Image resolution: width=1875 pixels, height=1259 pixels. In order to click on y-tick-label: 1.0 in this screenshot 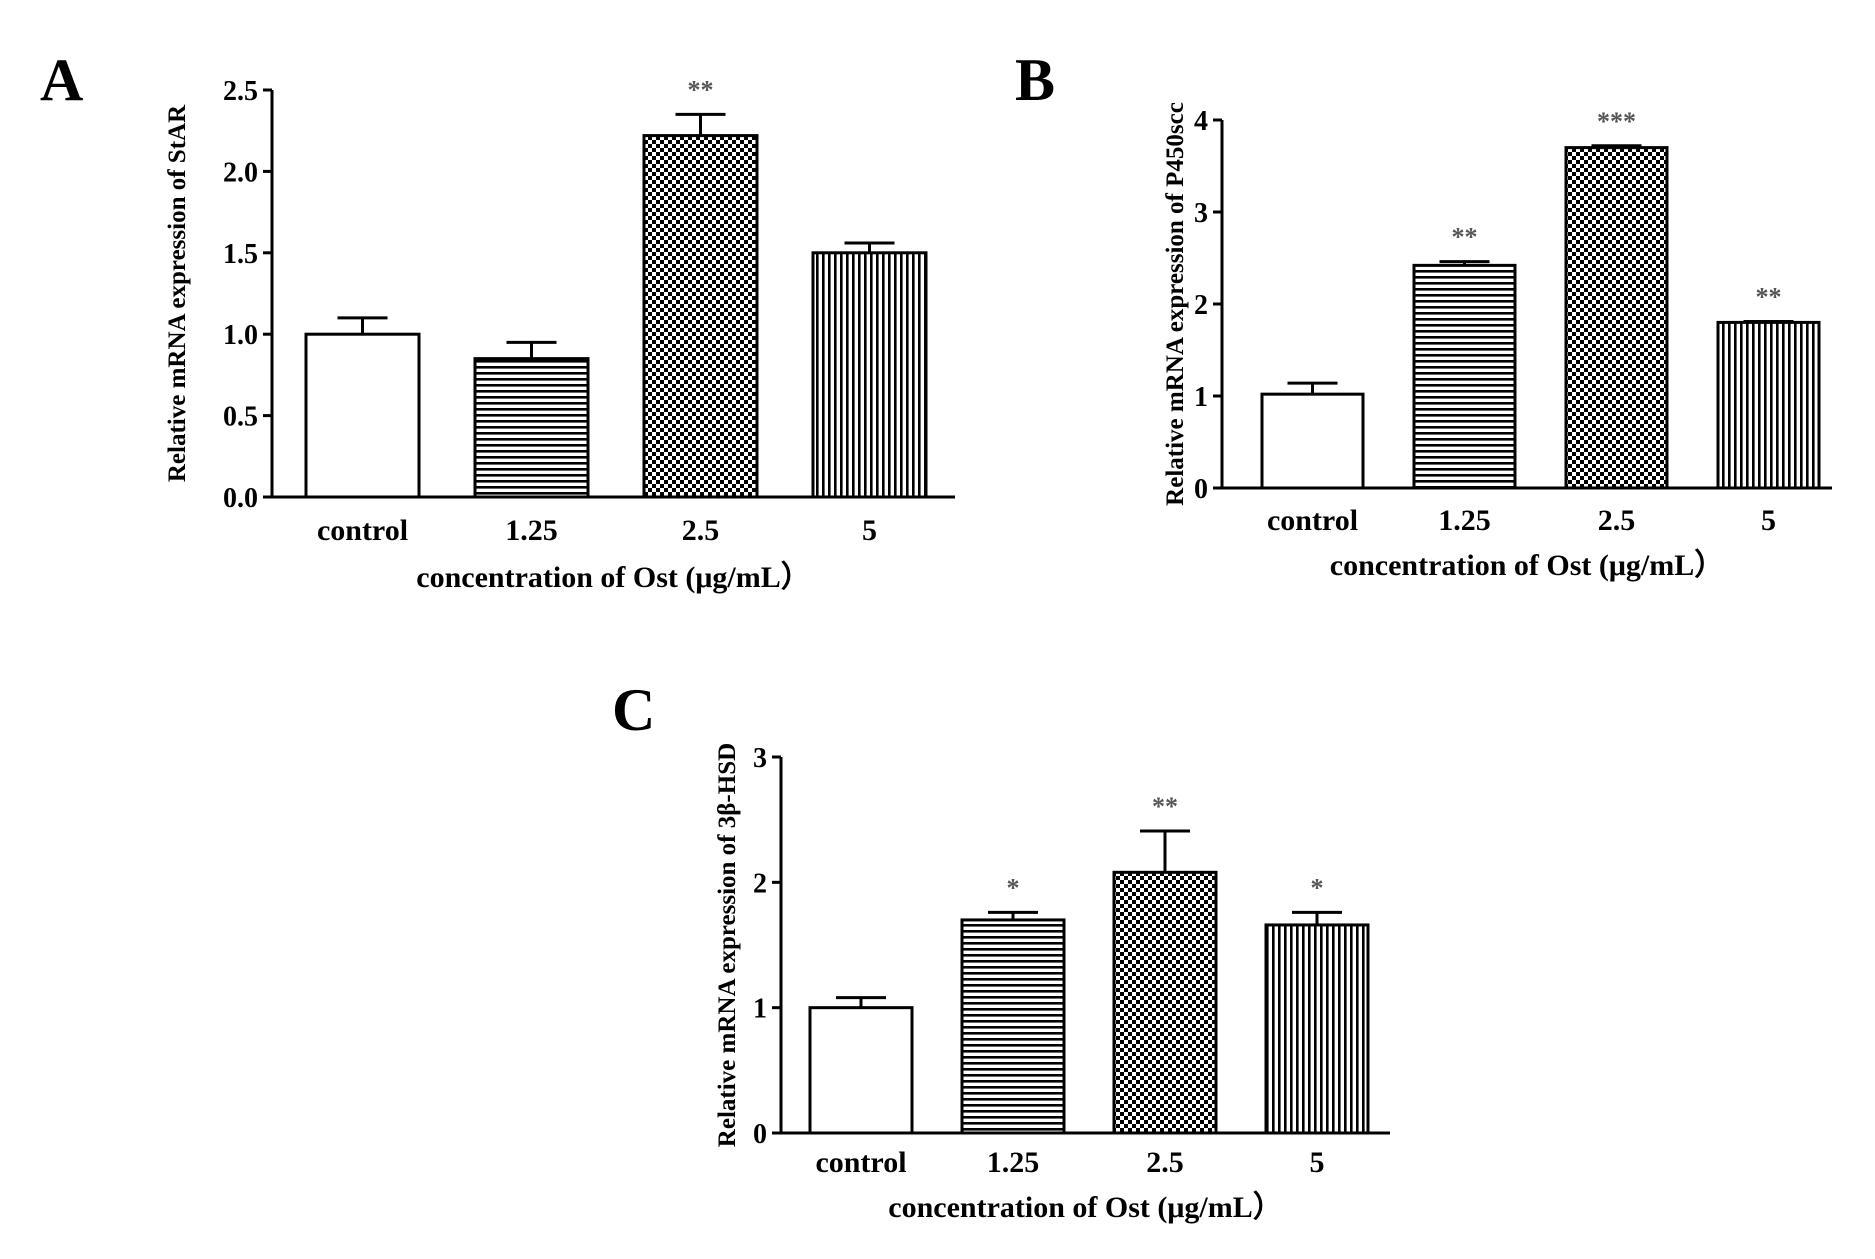, I will do `click(240, 335)`.